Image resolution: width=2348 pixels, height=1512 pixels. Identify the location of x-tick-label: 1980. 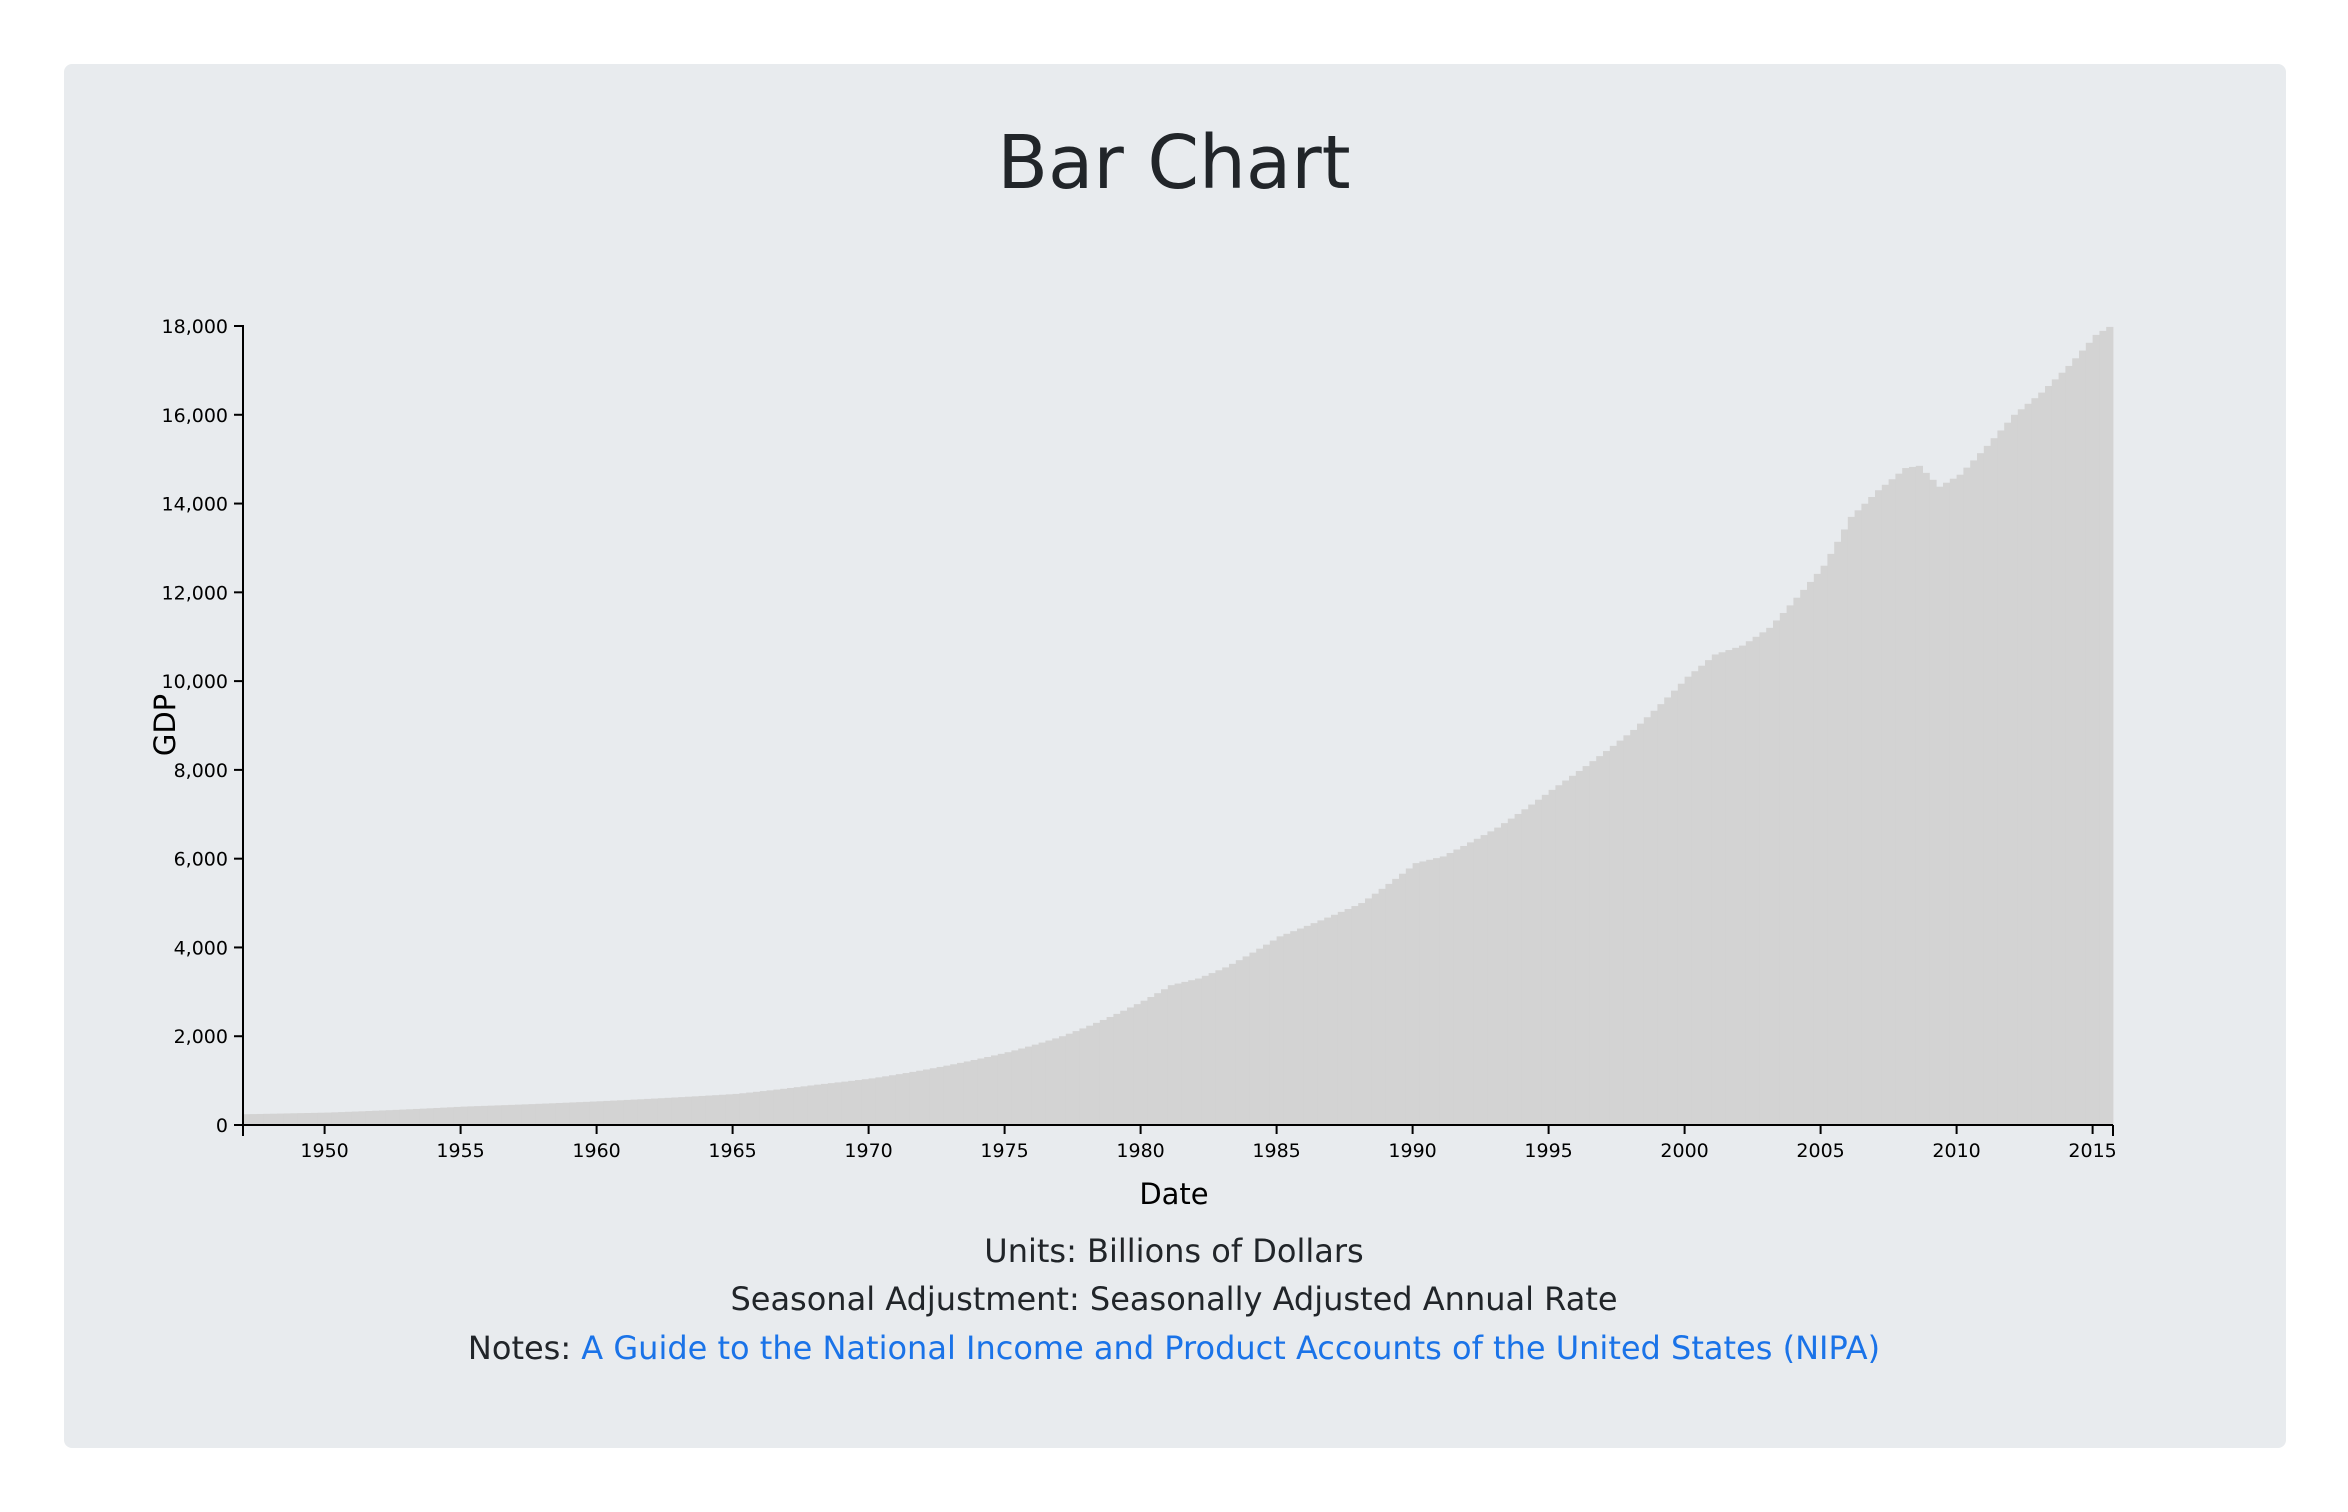
(1140, 1151).